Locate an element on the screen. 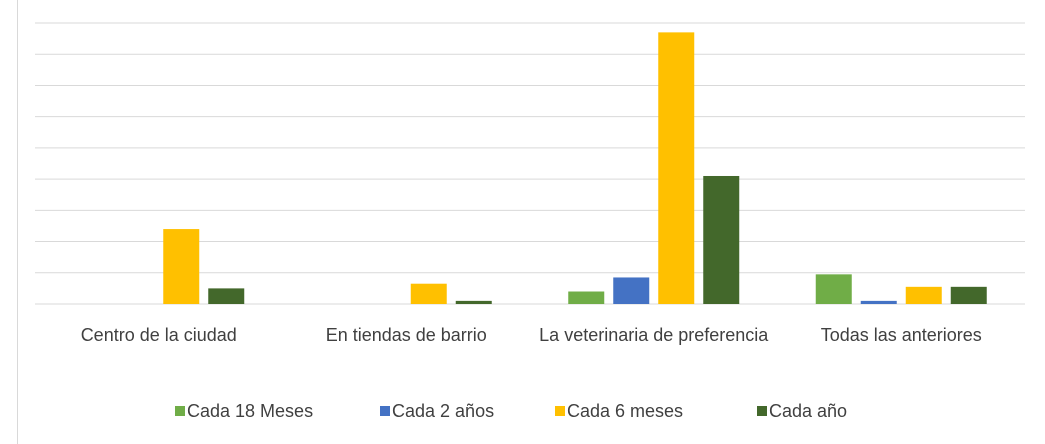 The image size is (1045, 444). legend-label: Cada 6 meses is located at coordinates (625, 411).